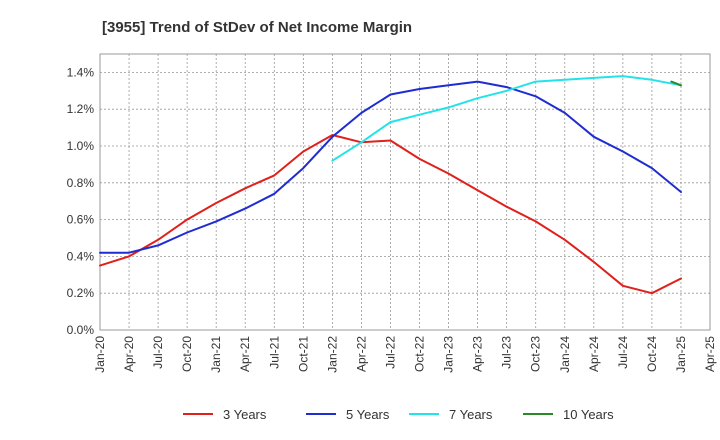 The width and height of the screenshot is (720, 440). Describe the element at coordinates (676, 83) in the screenshot. I see `series-line-10-years` at that location.